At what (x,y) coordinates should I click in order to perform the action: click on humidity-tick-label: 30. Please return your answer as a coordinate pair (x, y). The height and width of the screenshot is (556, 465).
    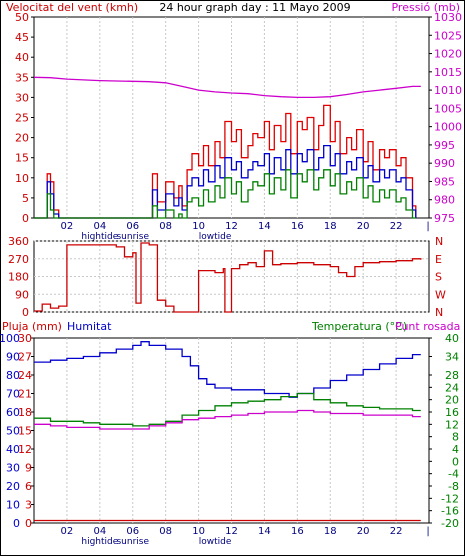
    Looking at the image, I should click on (13, 468).